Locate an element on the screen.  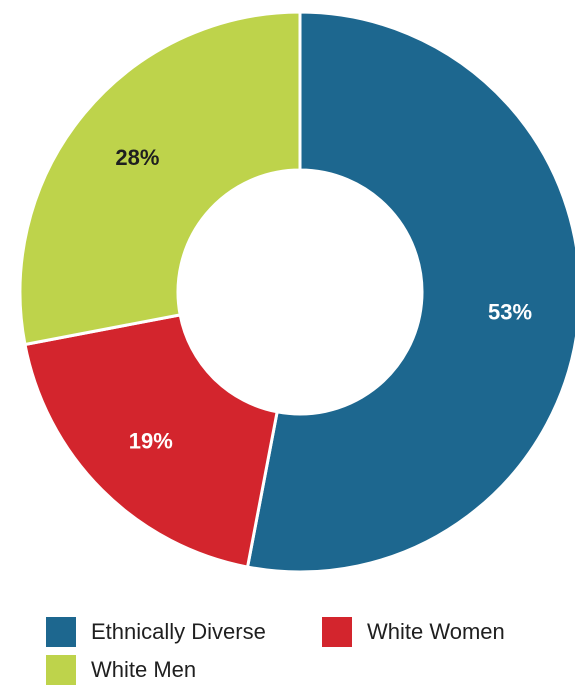
slice-label-white-women: 19% is located at coordinates (151, 441).